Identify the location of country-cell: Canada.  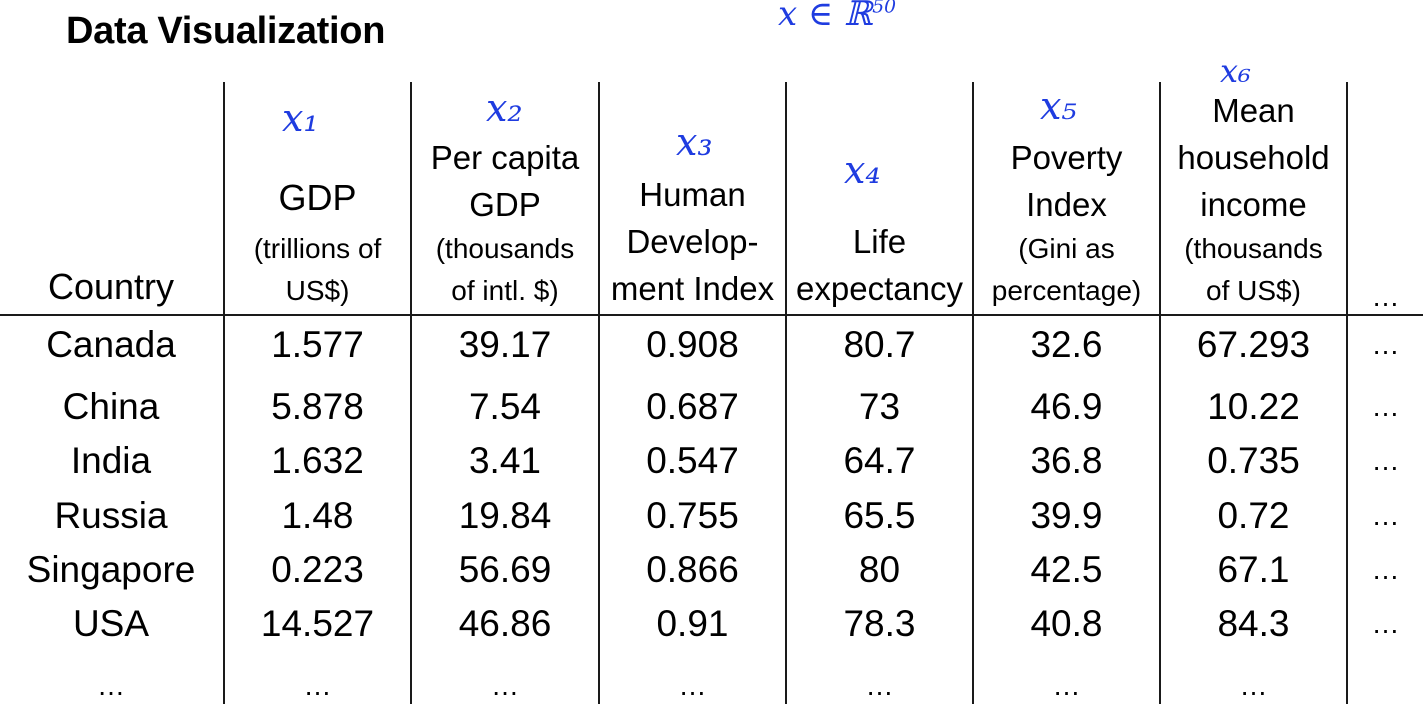
(111, 344).